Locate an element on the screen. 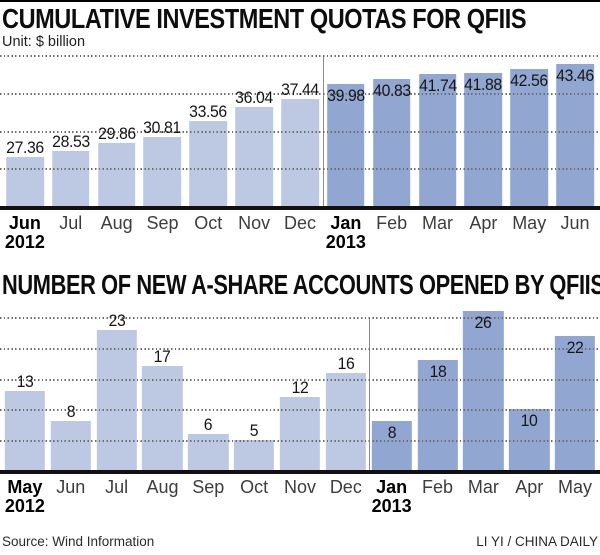  month-column: May 2012 is located at coordinates (25, 497).